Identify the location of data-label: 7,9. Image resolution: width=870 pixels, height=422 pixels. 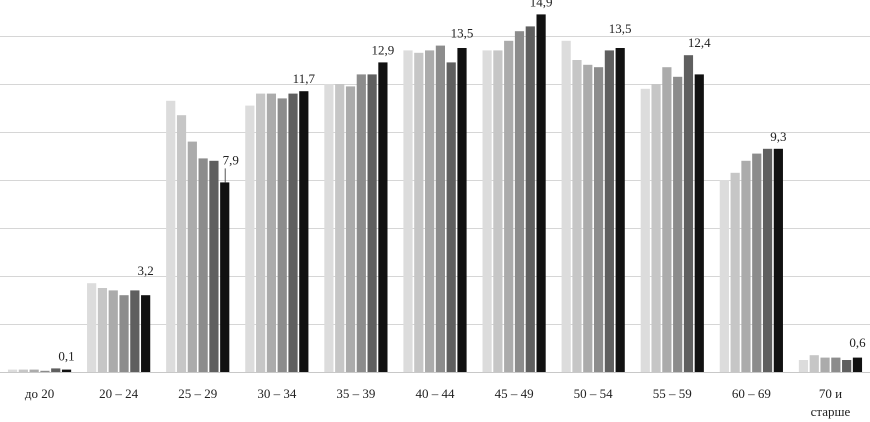
(231, 159).